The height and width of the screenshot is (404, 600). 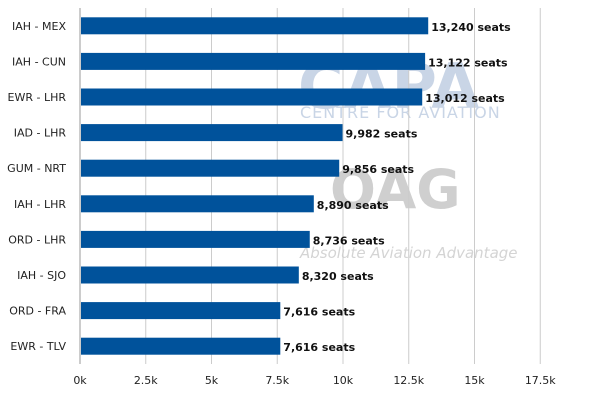 I want to click on category-label: IAH - SJO, so click(x=41, y=275).